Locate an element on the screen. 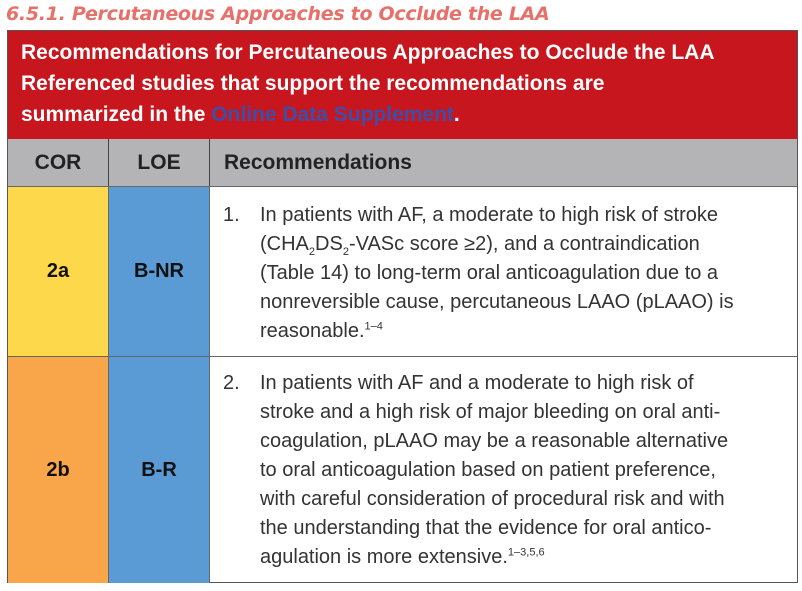 The width and height of the screenshot is (802, 591). reference-superscript: 1–3,5,6 is located at coordinates (526, 552).